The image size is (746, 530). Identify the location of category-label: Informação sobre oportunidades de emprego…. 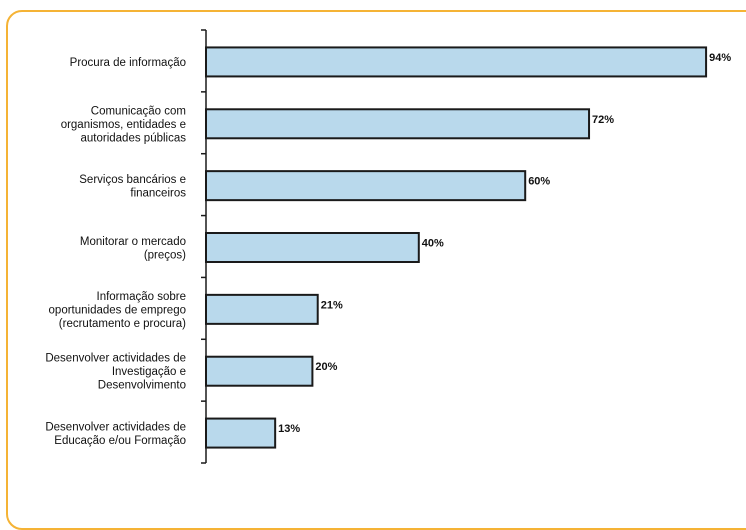
(118, 310).